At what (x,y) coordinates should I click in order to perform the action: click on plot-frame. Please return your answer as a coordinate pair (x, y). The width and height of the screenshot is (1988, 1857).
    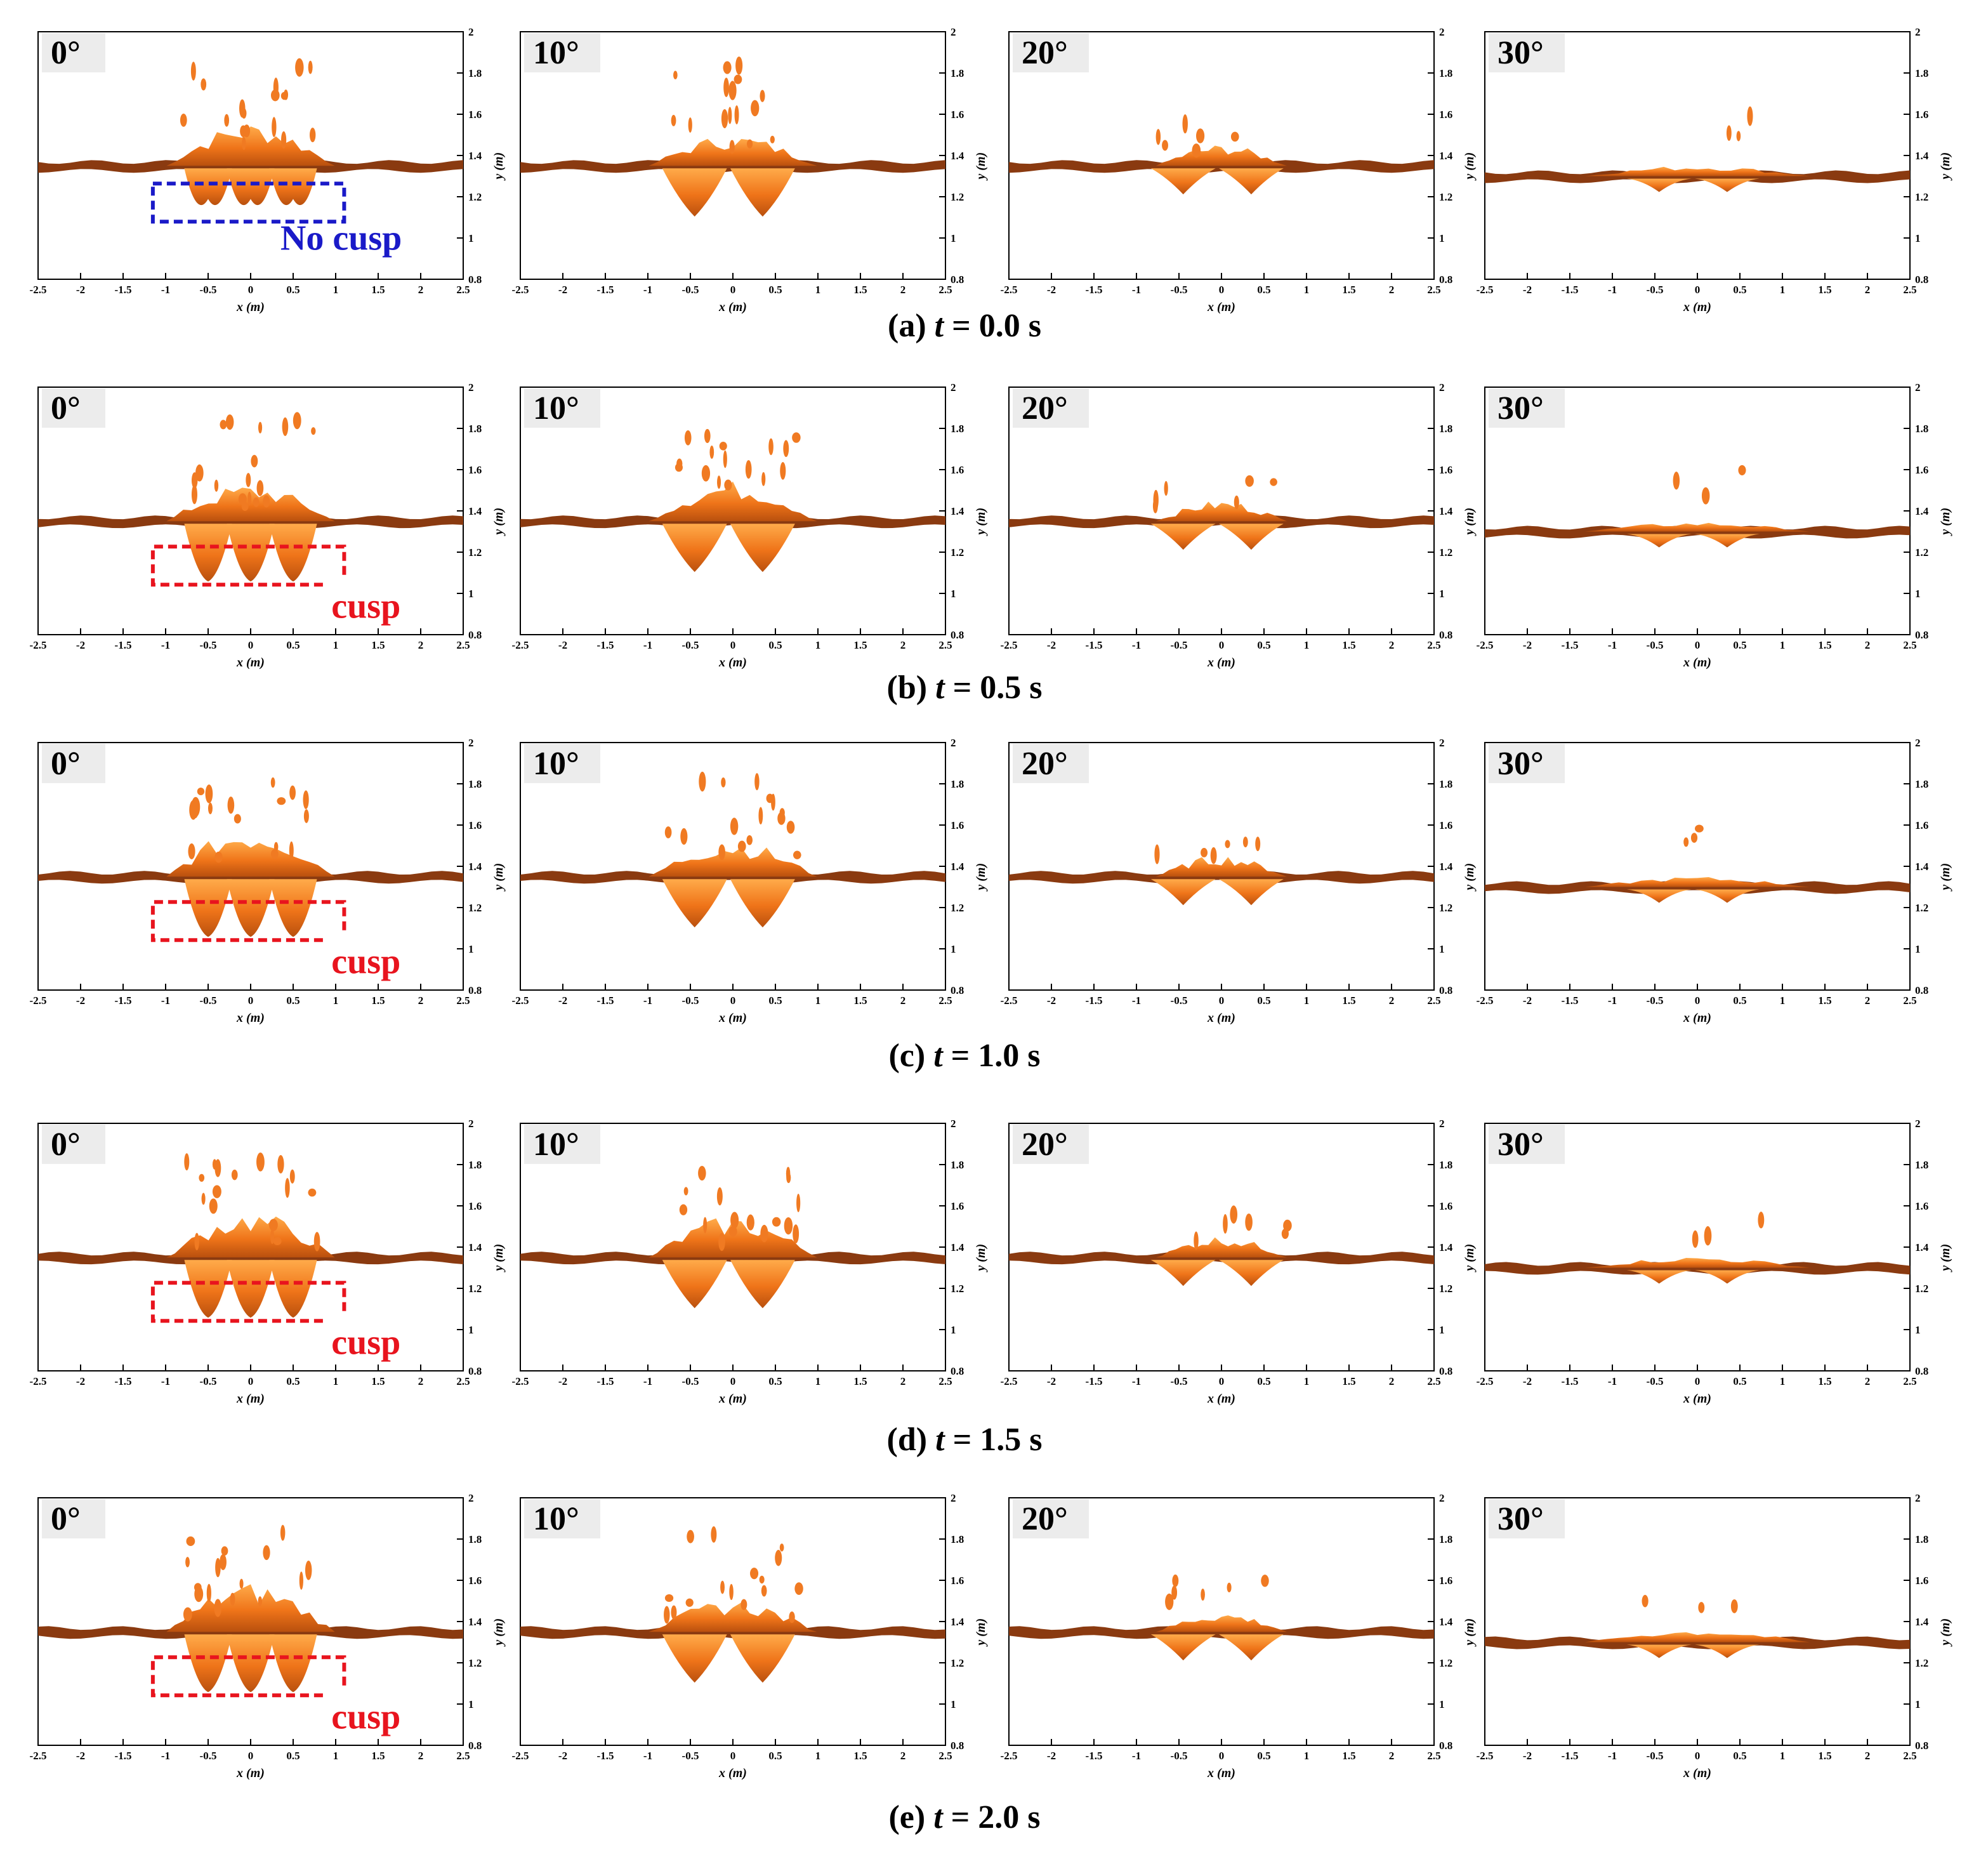
    Looking at the image, I should click on (1697, 155).